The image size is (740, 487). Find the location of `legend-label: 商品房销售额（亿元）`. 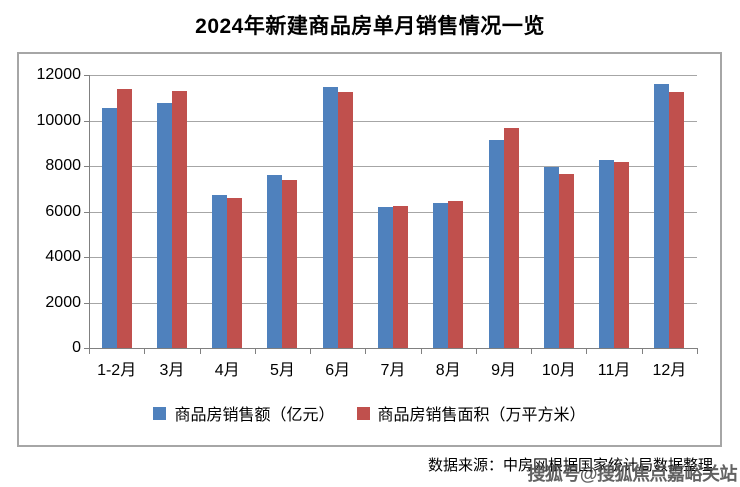

legend-label: 商品房销售额（亿元） is located at coordinates (254, 415).